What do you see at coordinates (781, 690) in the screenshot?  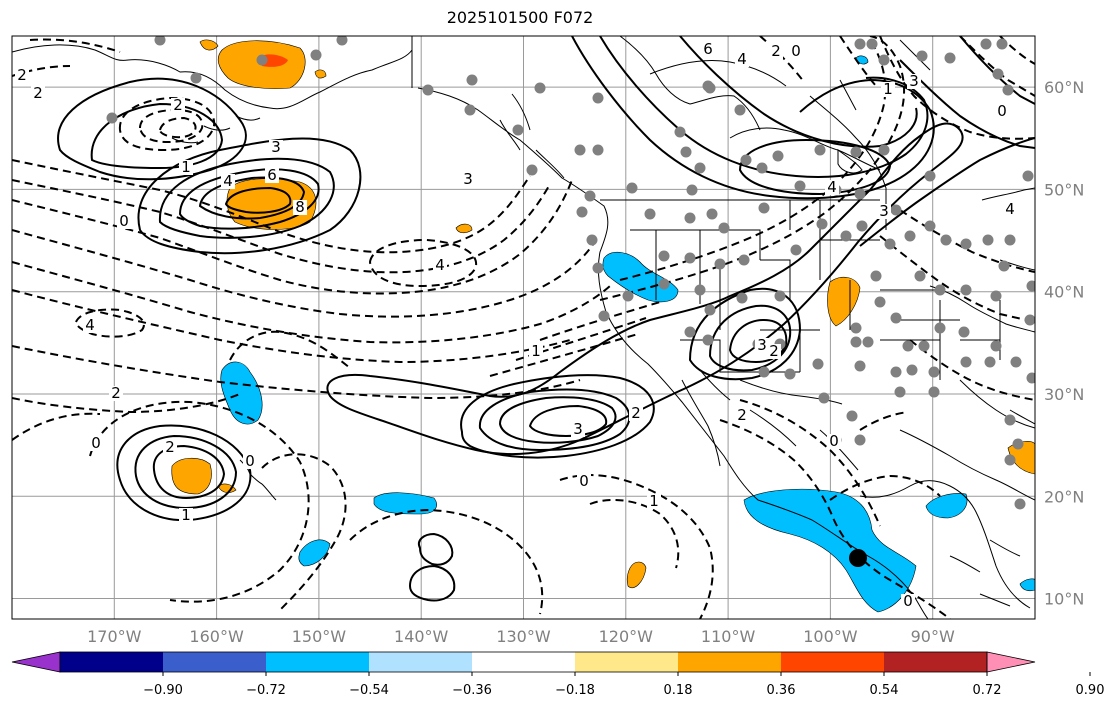 I see `colorbar-tick-label: 0.36` at bounding box center [781, 690].